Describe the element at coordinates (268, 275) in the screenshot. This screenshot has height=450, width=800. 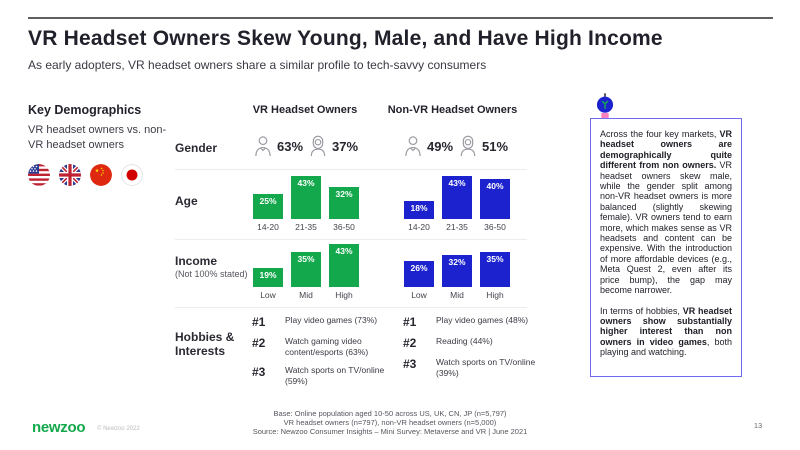
I see `bar-value-label: 19%` at that location.